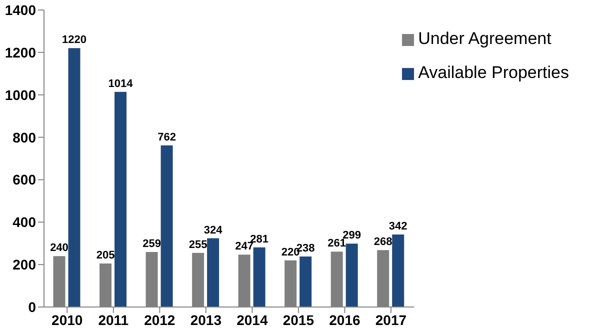 The height and width of the screenshot is (335, 605). What do you see at coordinates (151, 244) in the screenshot?
I see `data-label: 259` at bounding box center [151, 244].